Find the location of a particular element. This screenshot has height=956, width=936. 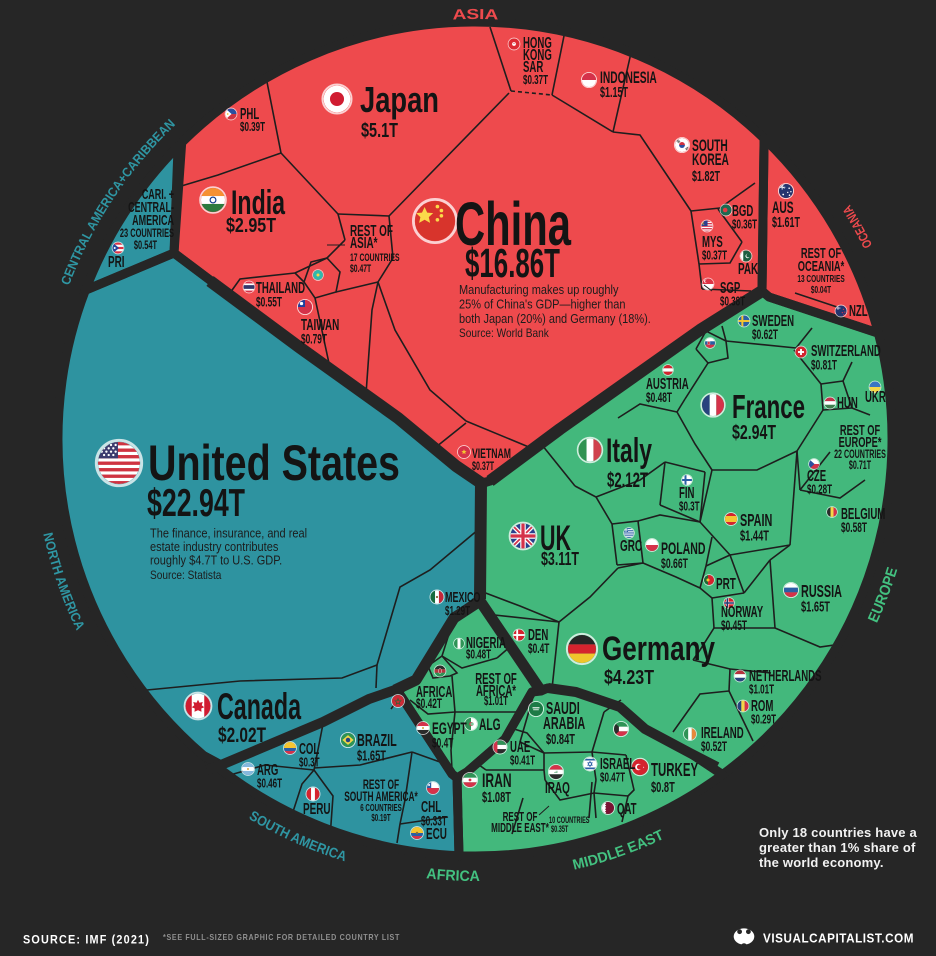

svg-text: $0.84T is located at coordinates (560, 739).